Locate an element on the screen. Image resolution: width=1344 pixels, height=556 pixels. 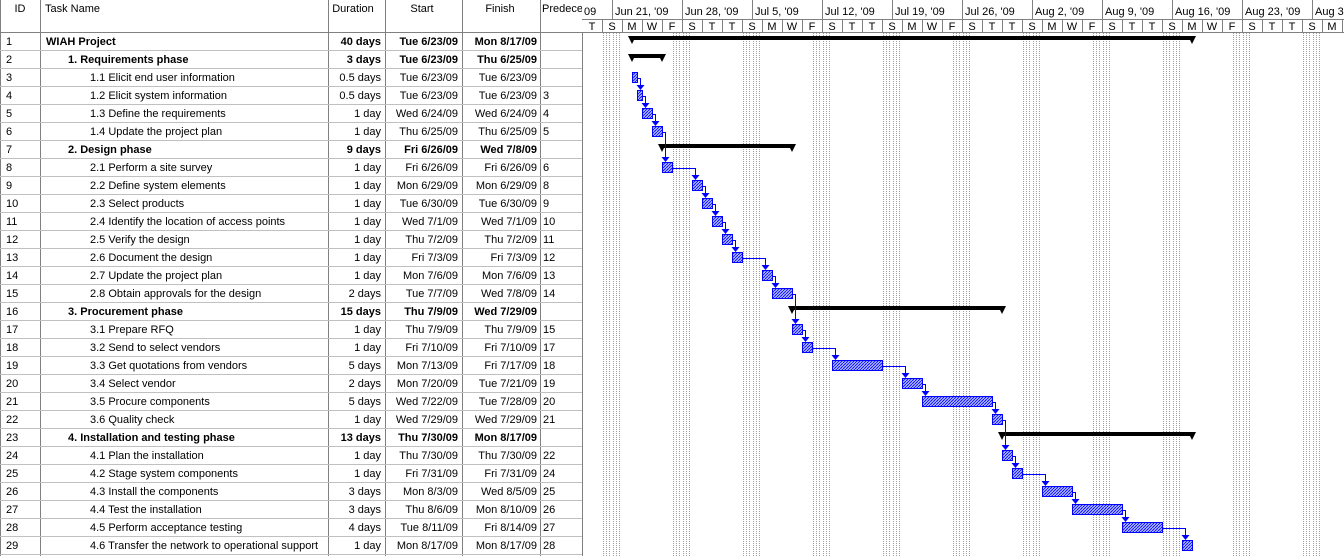
task-start: Mon 7/13/09 is located at coordinates (427, 366).